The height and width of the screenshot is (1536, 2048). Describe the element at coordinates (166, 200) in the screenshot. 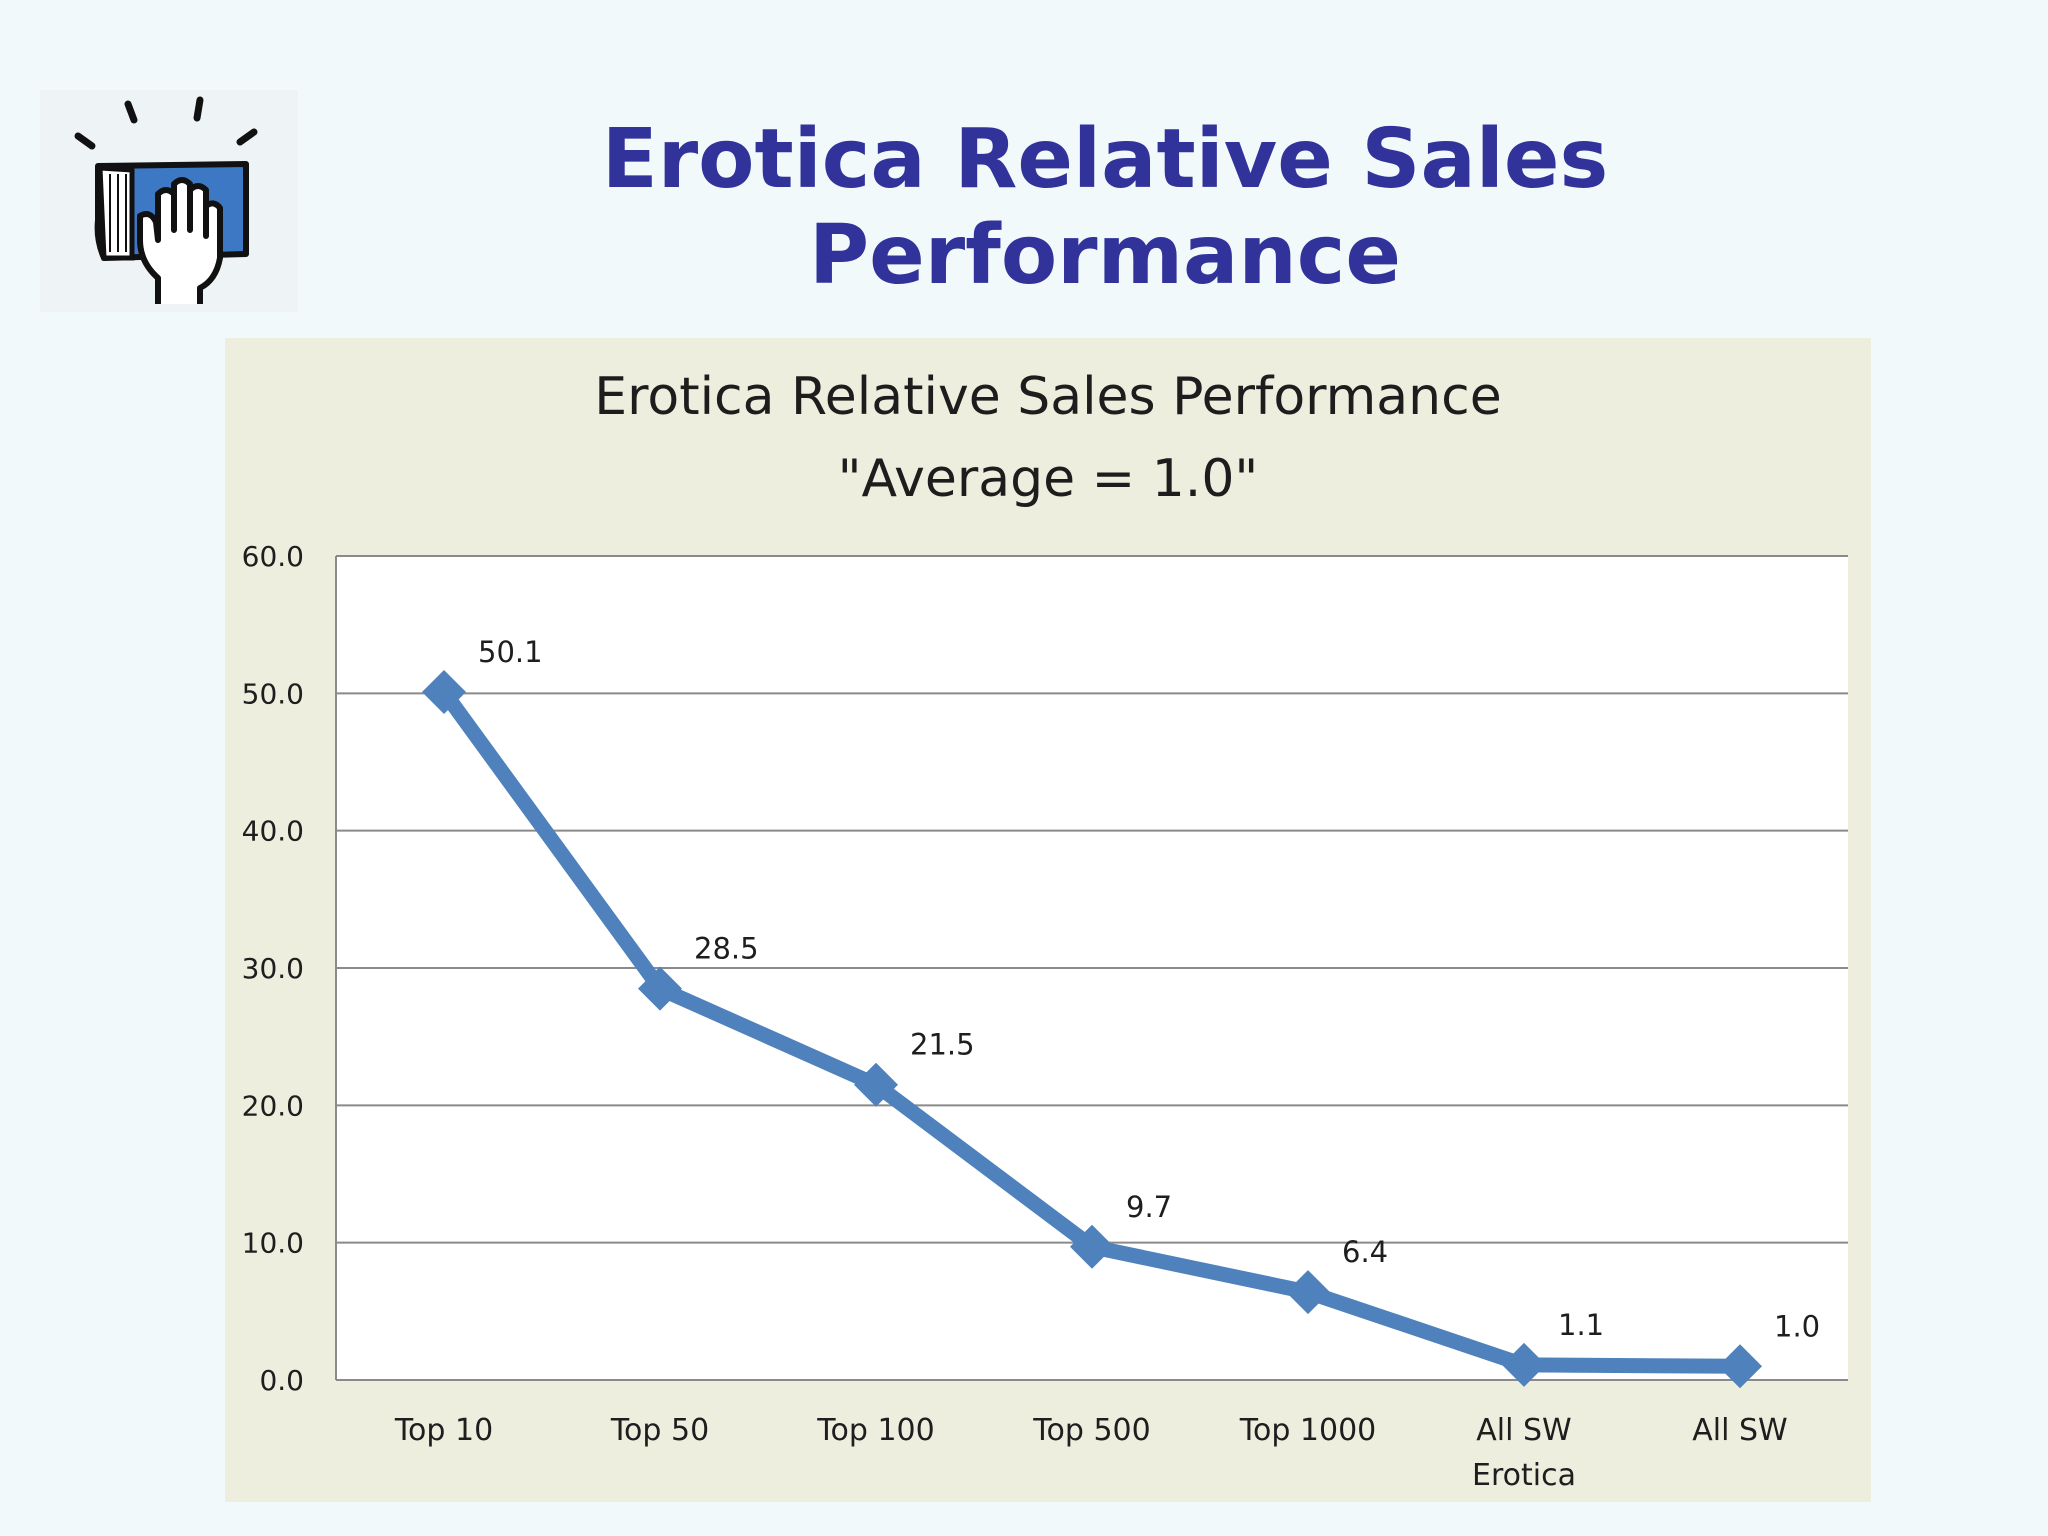

I see `hand-on-book-icon` at that location.